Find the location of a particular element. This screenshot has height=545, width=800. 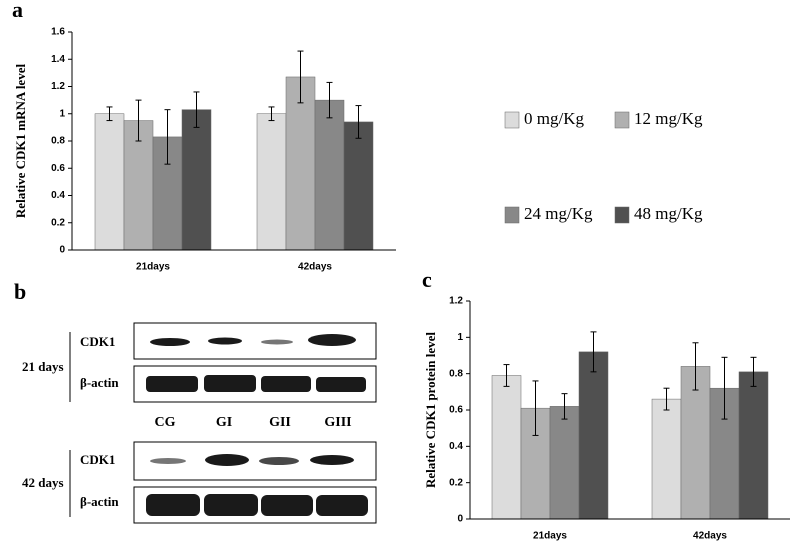

lane-label: GI is located at coordinates (224, 422).